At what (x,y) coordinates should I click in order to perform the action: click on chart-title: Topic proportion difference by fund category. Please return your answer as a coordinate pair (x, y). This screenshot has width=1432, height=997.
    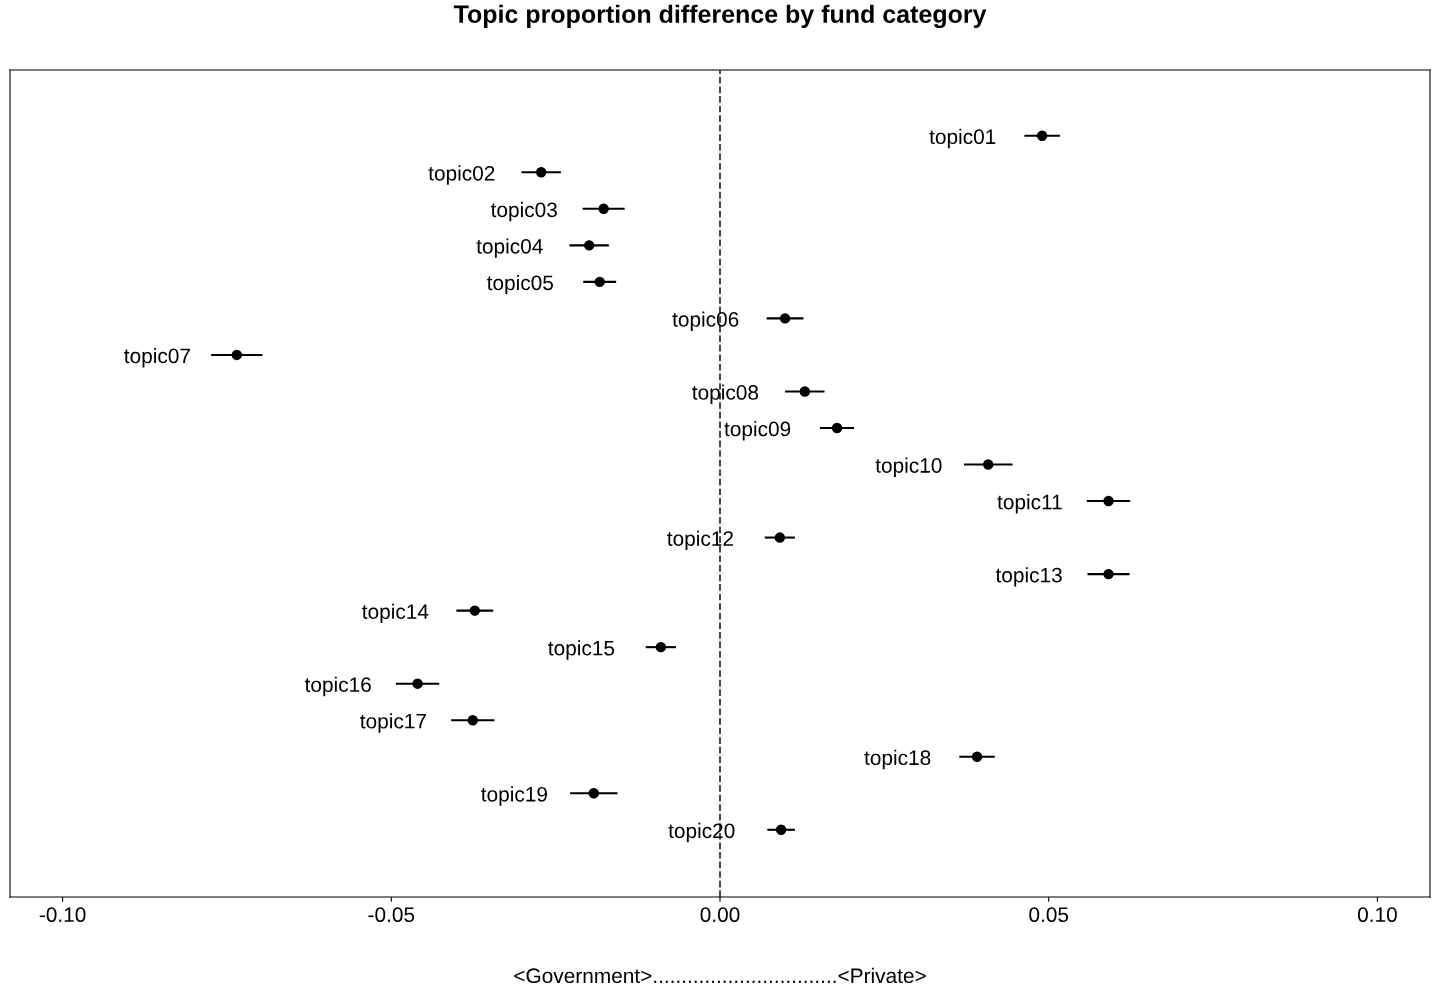
    Looking at the image, I should click on (720, 16).